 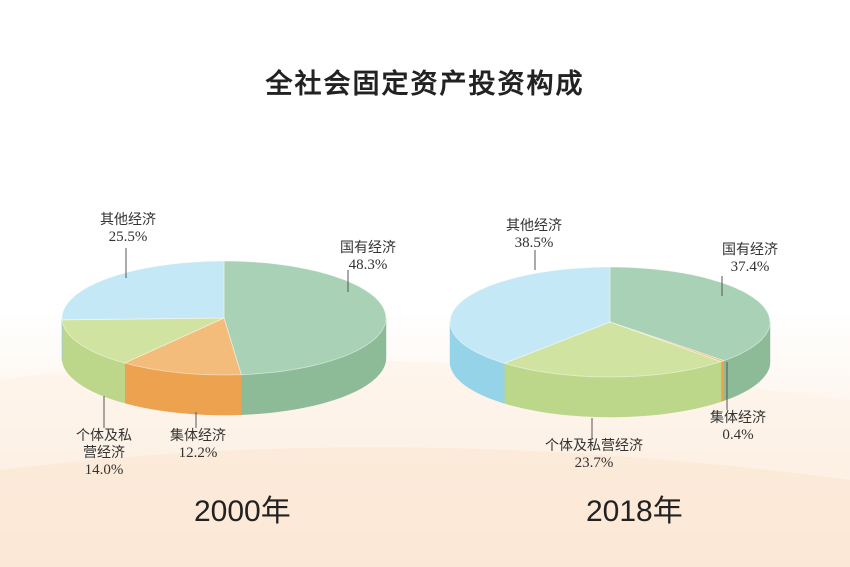 What do you see at coordinates (534, 234) in the screenshot?
I see `chart2-label-other: 其他经济 38.5%` at bounding box center [534, 234].